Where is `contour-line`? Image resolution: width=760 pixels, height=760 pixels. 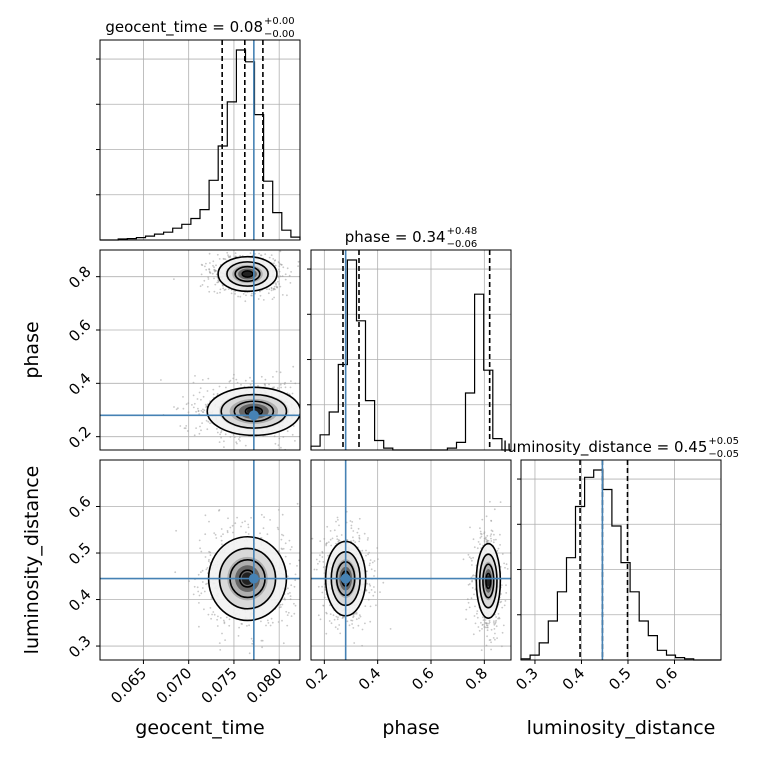
contour-line is located at coordinates (247, 274).